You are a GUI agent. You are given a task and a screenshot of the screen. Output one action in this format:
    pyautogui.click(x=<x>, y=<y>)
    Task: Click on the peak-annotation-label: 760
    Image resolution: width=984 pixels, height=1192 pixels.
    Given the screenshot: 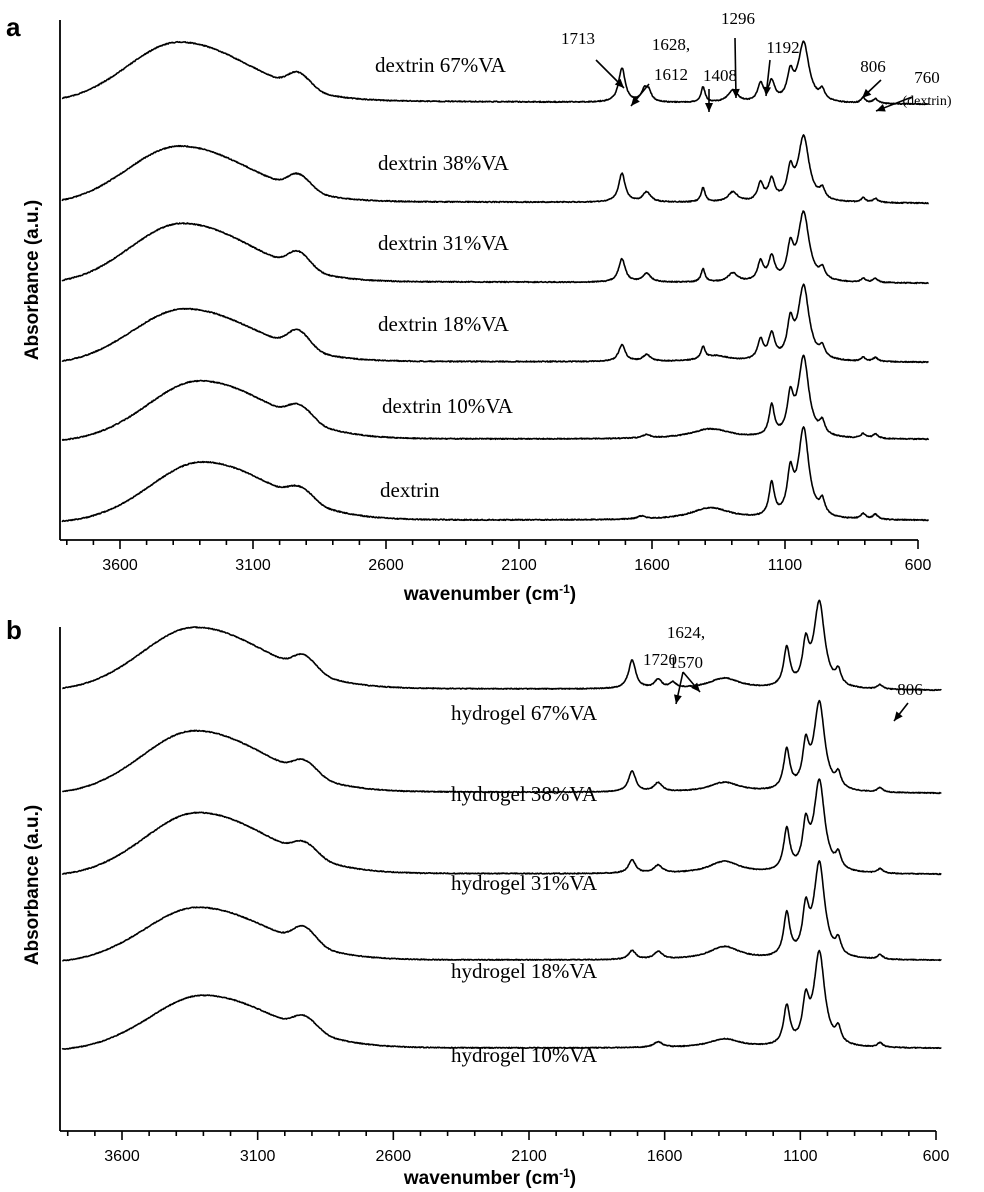 What is the action you would take?
    pyautogui.click(x=927, y=77)
    